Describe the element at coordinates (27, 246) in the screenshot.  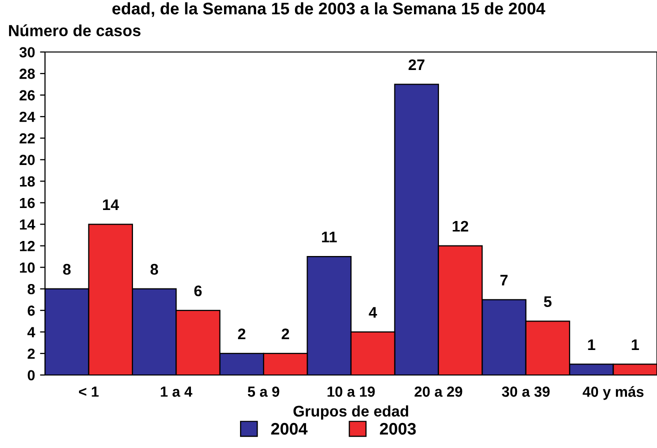
I see `y-tick-label: 12` at that location.